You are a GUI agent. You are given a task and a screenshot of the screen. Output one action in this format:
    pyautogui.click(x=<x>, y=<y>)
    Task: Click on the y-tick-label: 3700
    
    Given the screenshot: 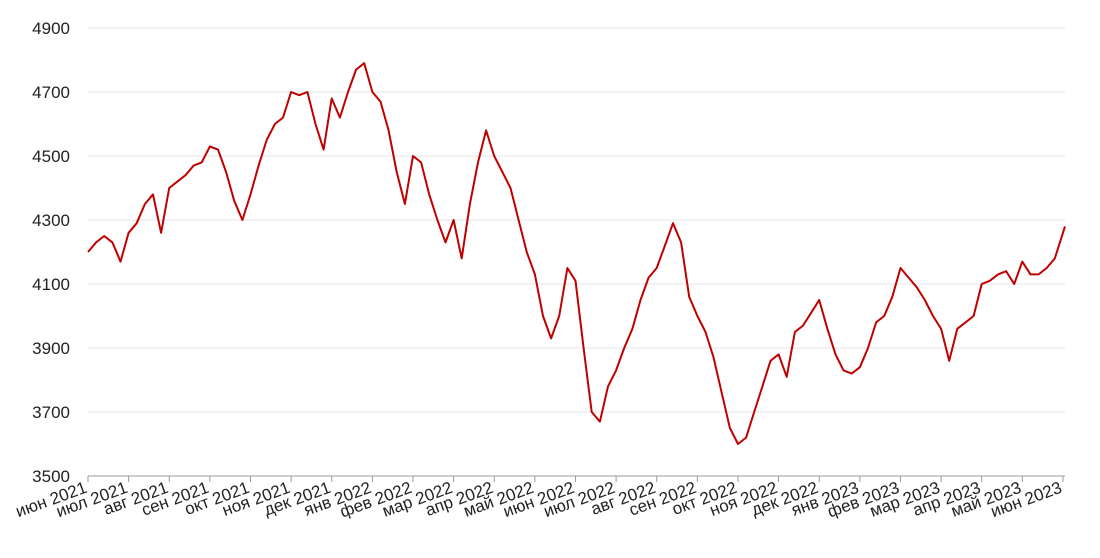 What is the action you would take?
    pyautogui.click(x=51, y=412)
    